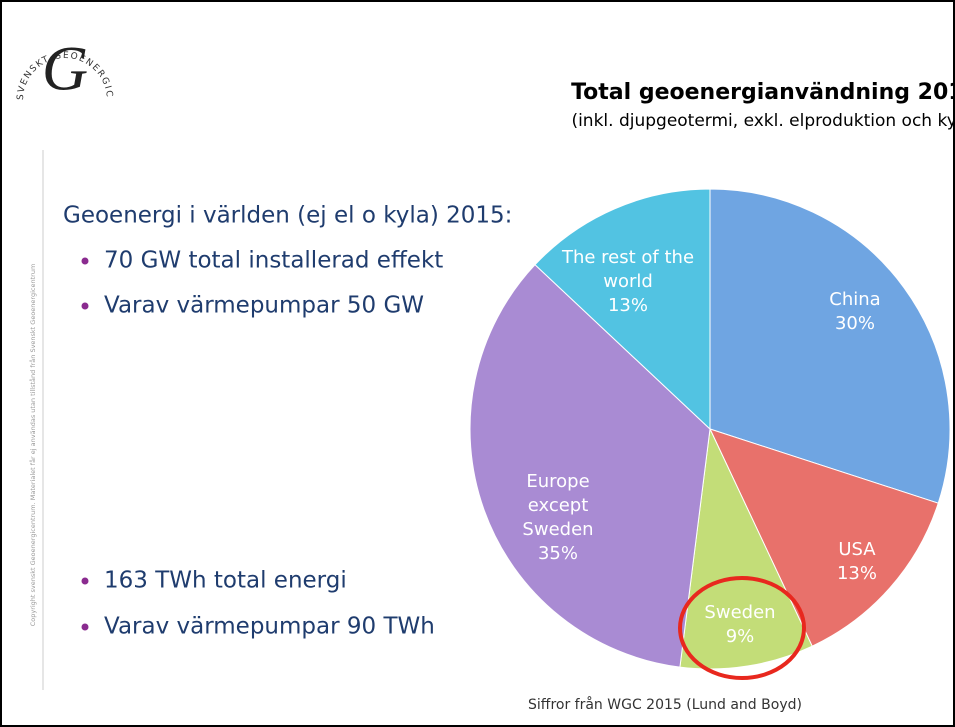  Describe the element at coordinates (740, 625) in the screenshot. I see `slice-label: Sweden 9%` at that location.